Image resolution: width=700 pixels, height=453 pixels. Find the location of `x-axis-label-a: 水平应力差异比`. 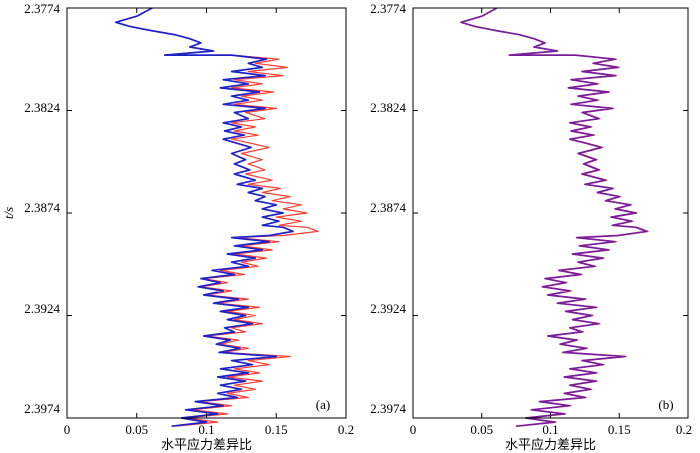

x-axis-label-a: 水平应力差异比 is located at coordinates (206, 445).